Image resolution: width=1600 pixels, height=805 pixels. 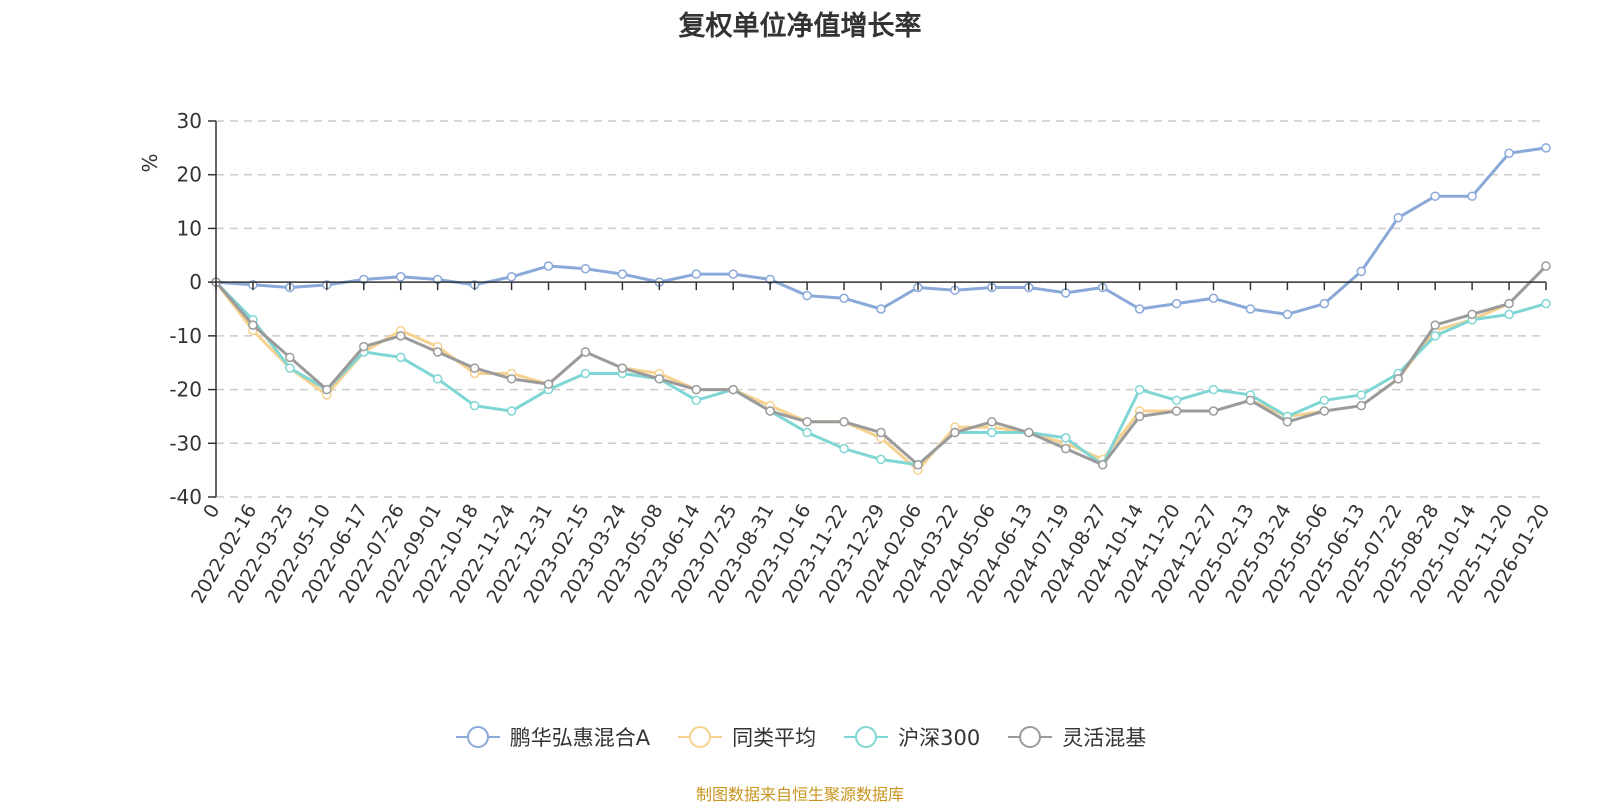 I want to click on legend-item-2: 沪深300, so click(x=911, y=737).